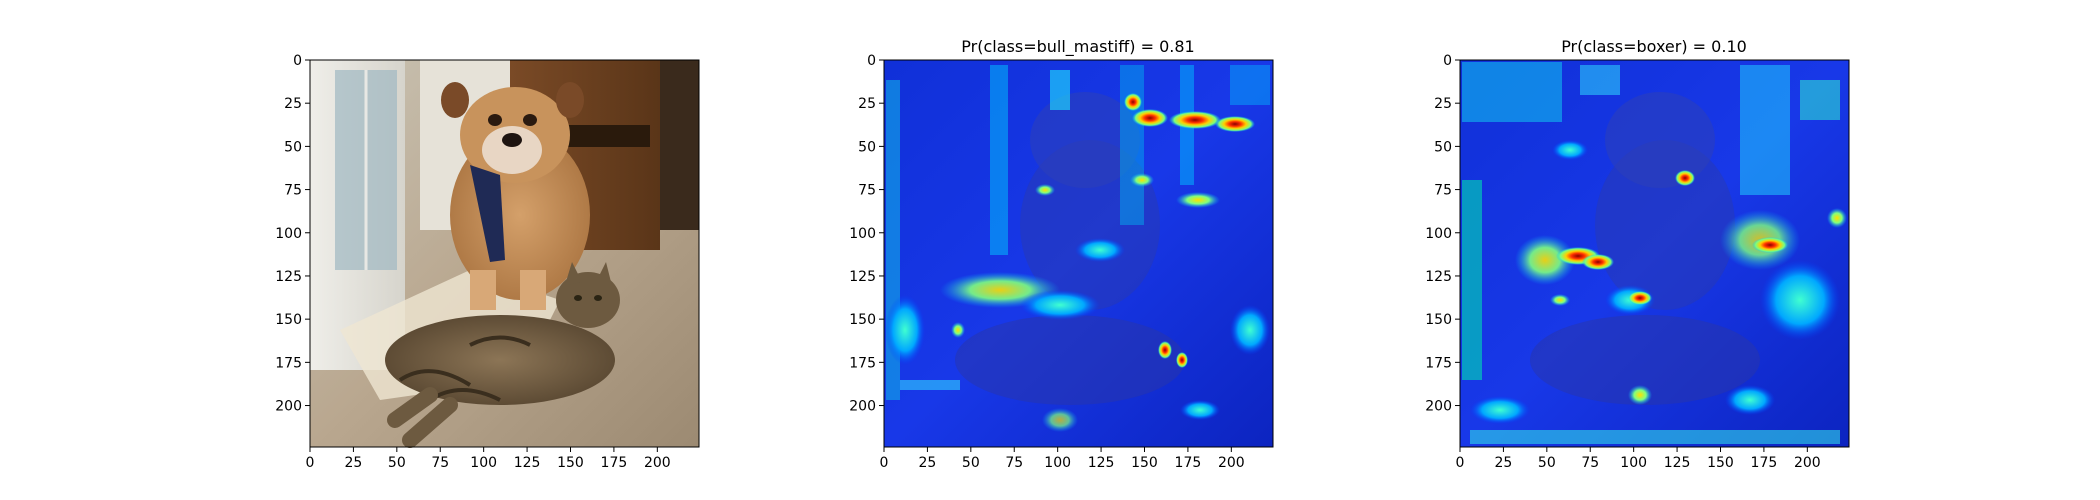 This screenshot has height=500, width=2100. Describe the element at coordinates (1077, 47) in the screenshot. I see `panel-title: Pr(class=bull_mastiff) = 0.81` at that location.